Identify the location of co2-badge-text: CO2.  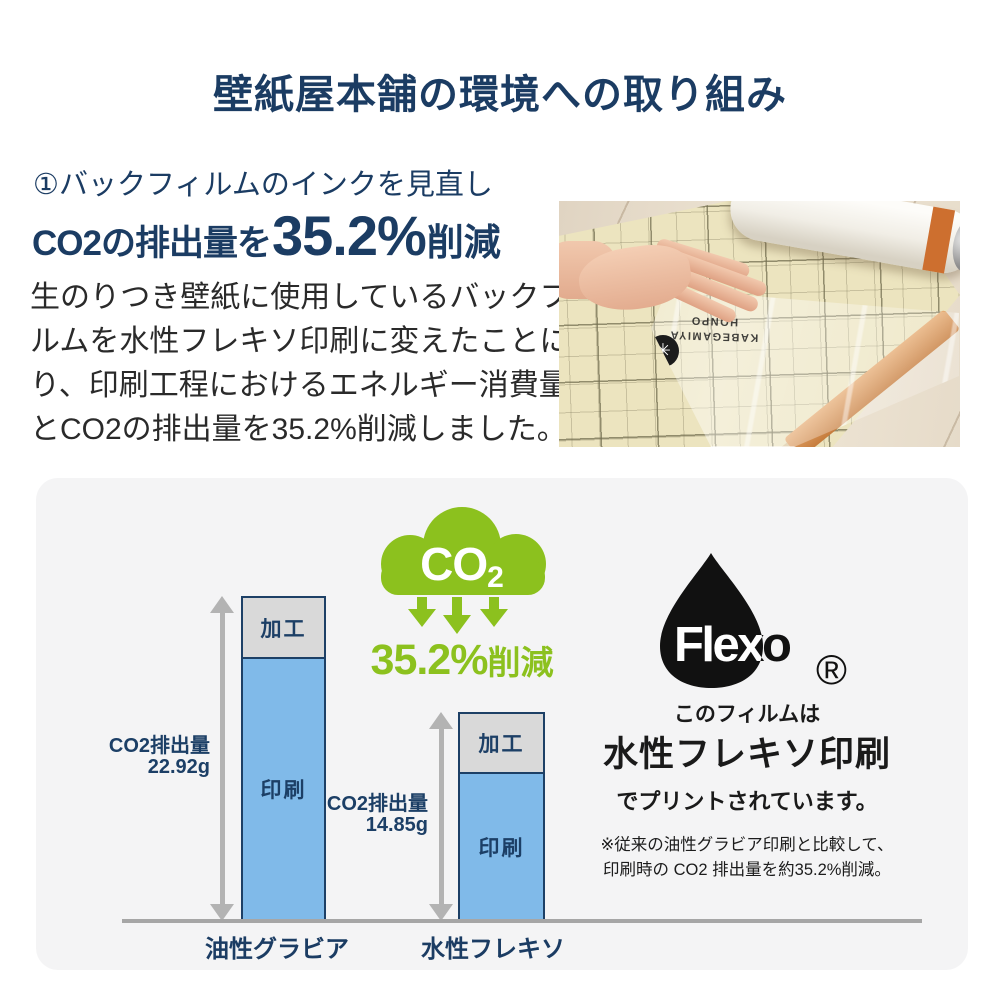
(462, 565).